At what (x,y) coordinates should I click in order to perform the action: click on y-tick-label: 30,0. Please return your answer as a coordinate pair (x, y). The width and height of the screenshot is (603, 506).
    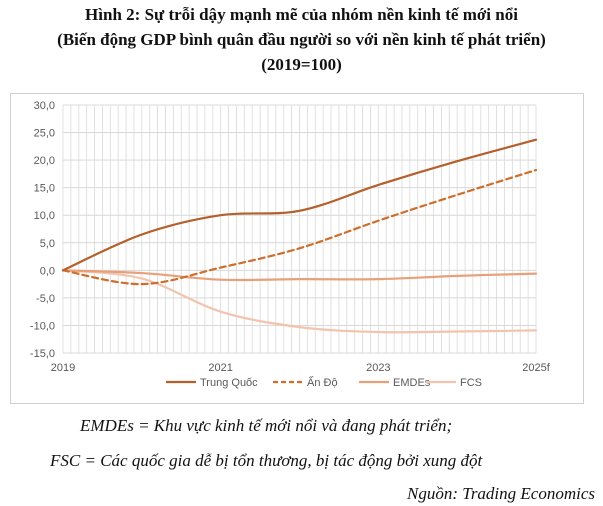
    Looking at the image, I should click on (44, 106).